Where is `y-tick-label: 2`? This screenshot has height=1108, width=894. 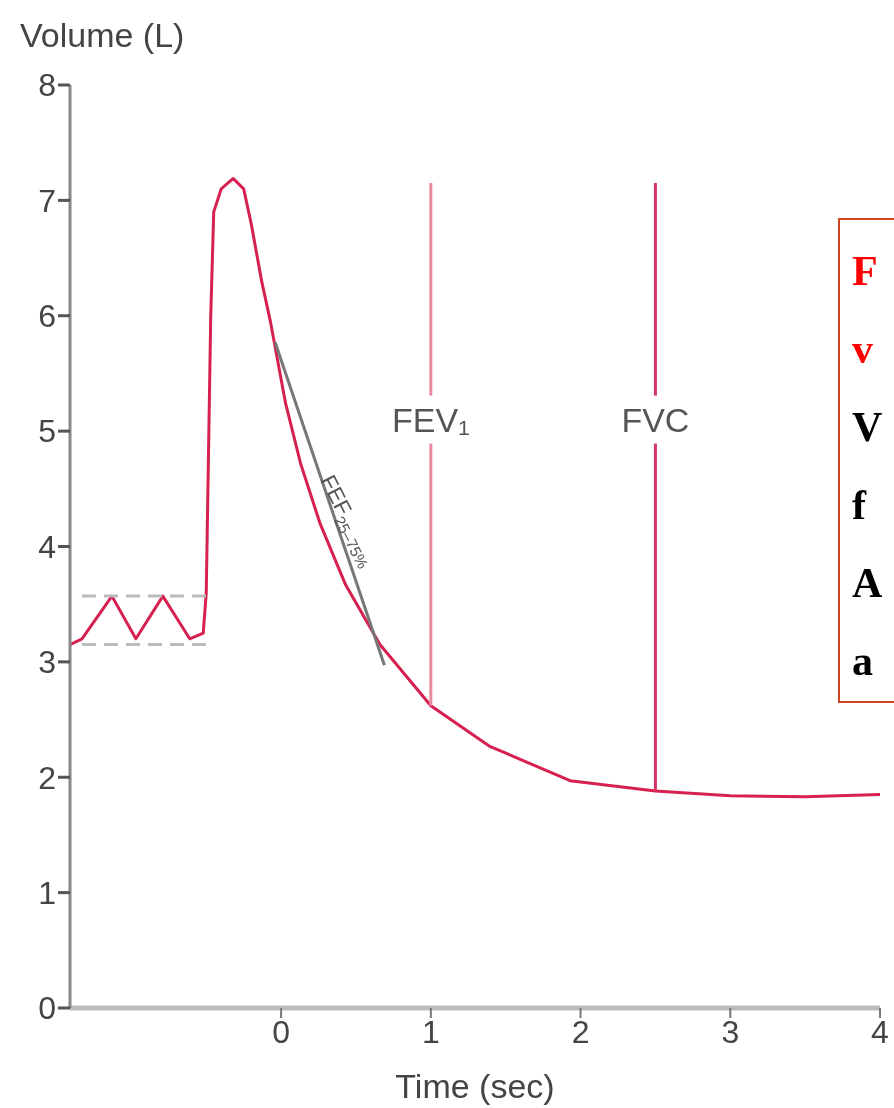 y-tick-label: 2 is located at coordinates (47, 777).